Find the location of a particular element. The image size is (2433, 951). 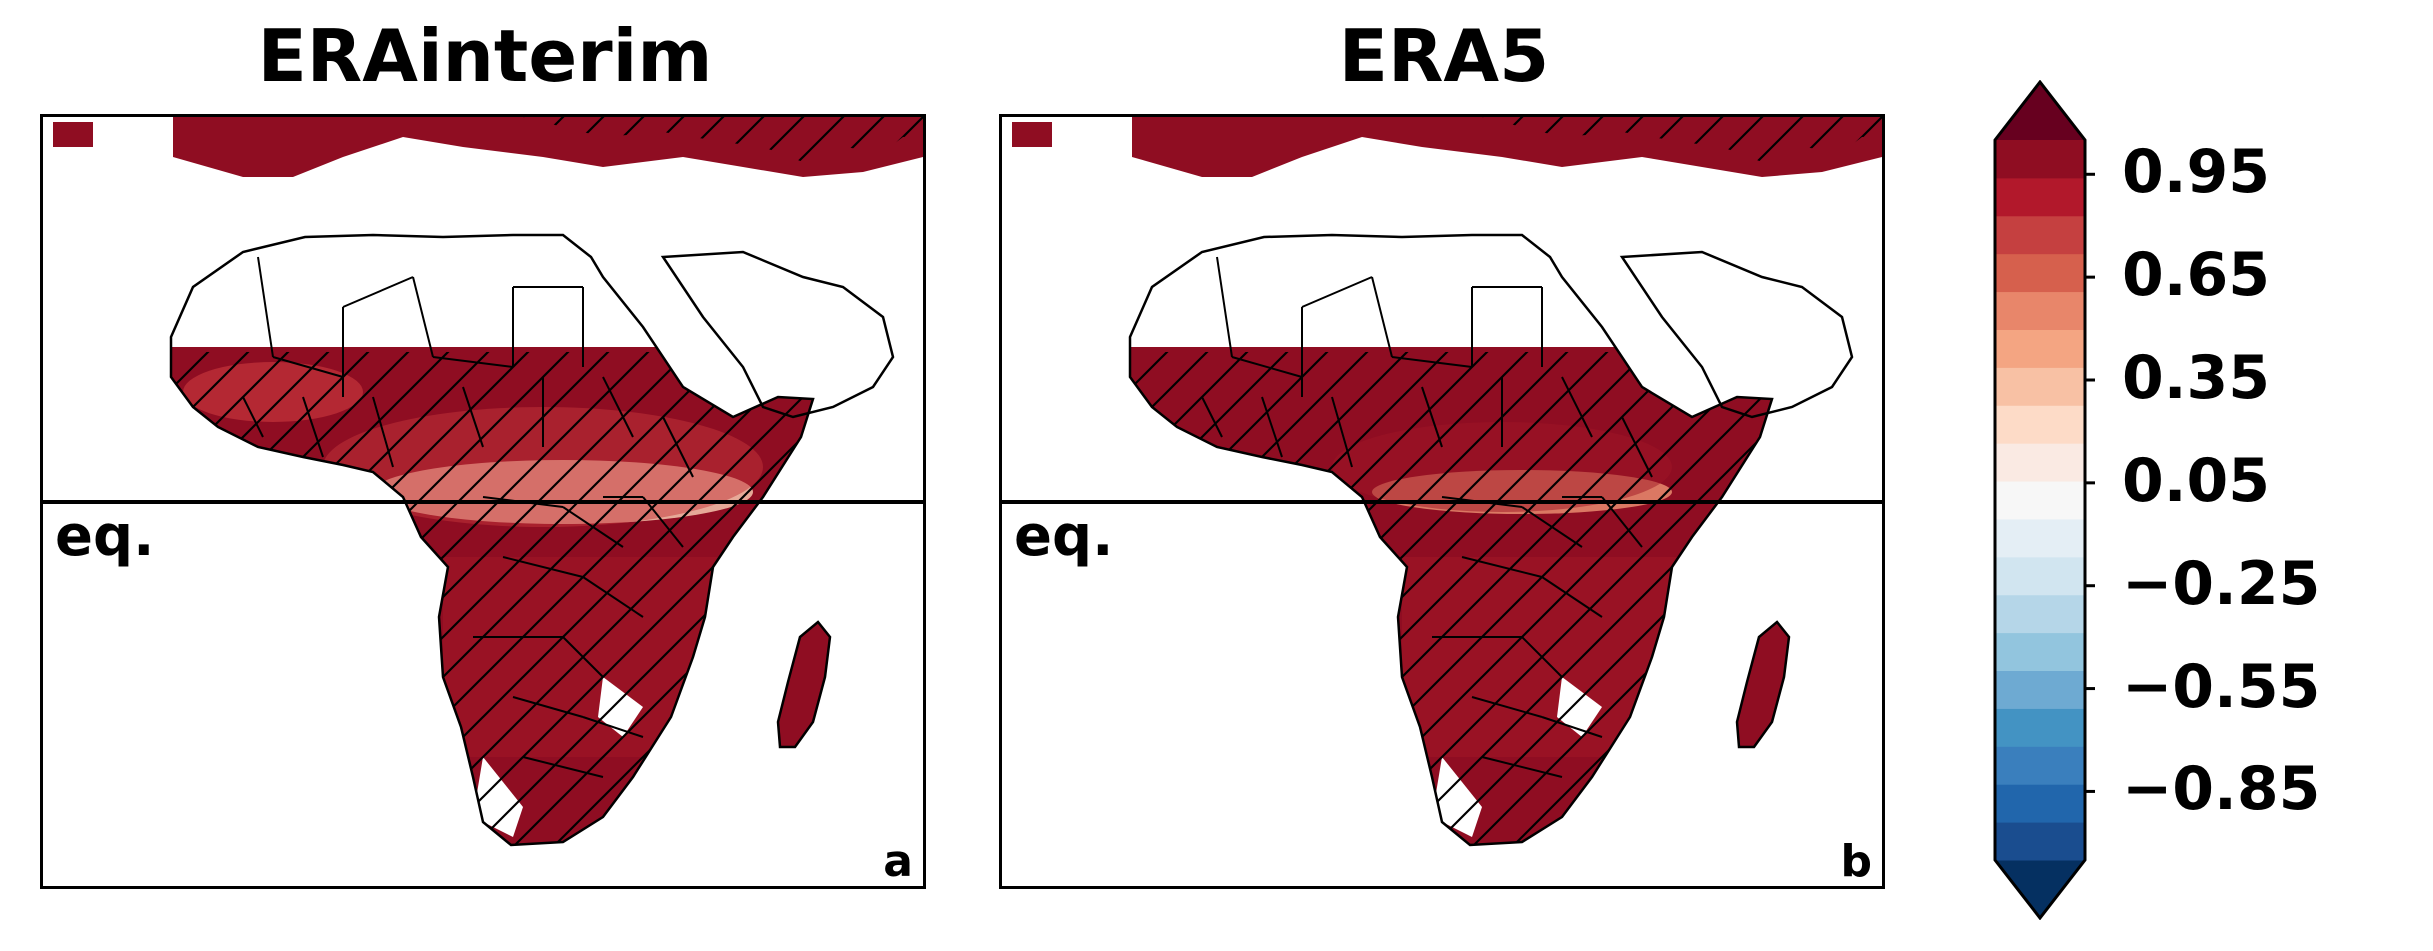

colorbar-tick-label: 0.65 is located at coordinates (2196, 275).